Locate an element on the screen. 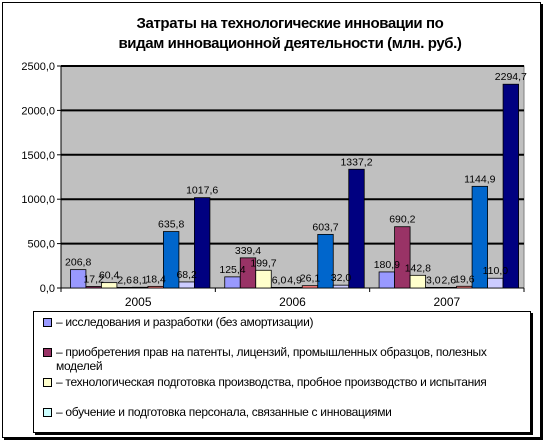  y-tick-label: 2500,0 is located at coordinates (38, 67).